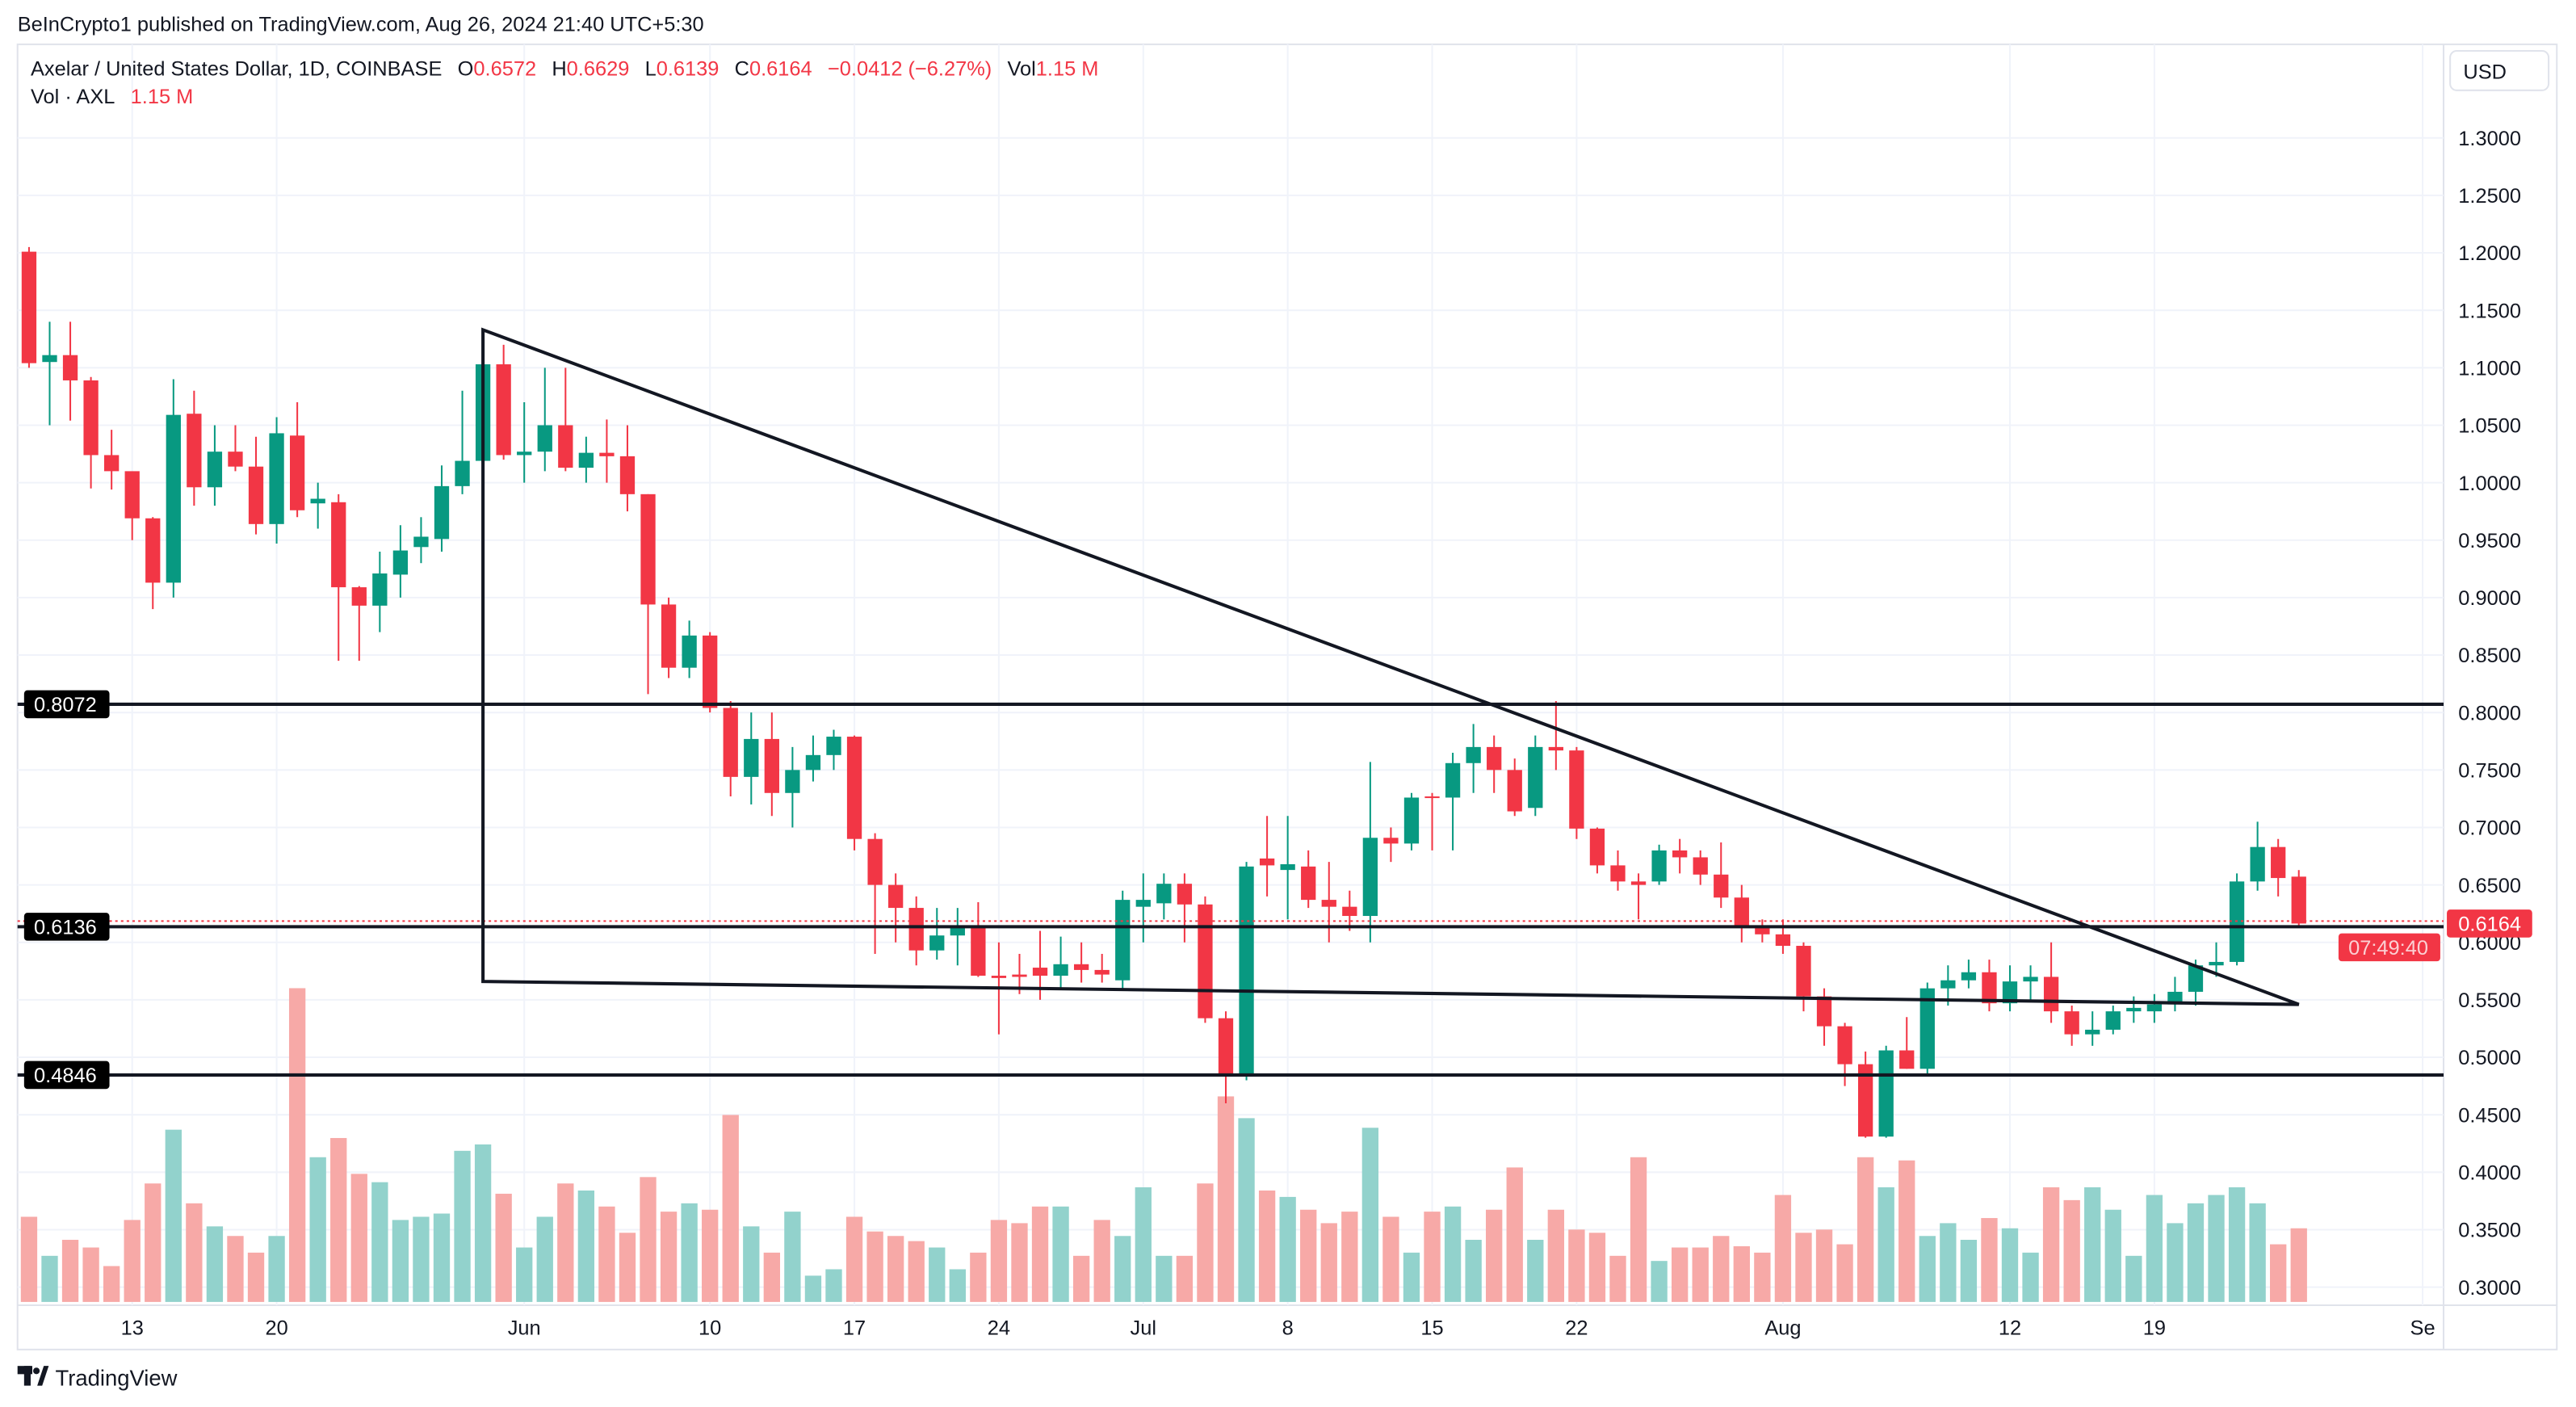 The image size is (2576, 1407). I want to click on currency-button, so click(2499, 70).